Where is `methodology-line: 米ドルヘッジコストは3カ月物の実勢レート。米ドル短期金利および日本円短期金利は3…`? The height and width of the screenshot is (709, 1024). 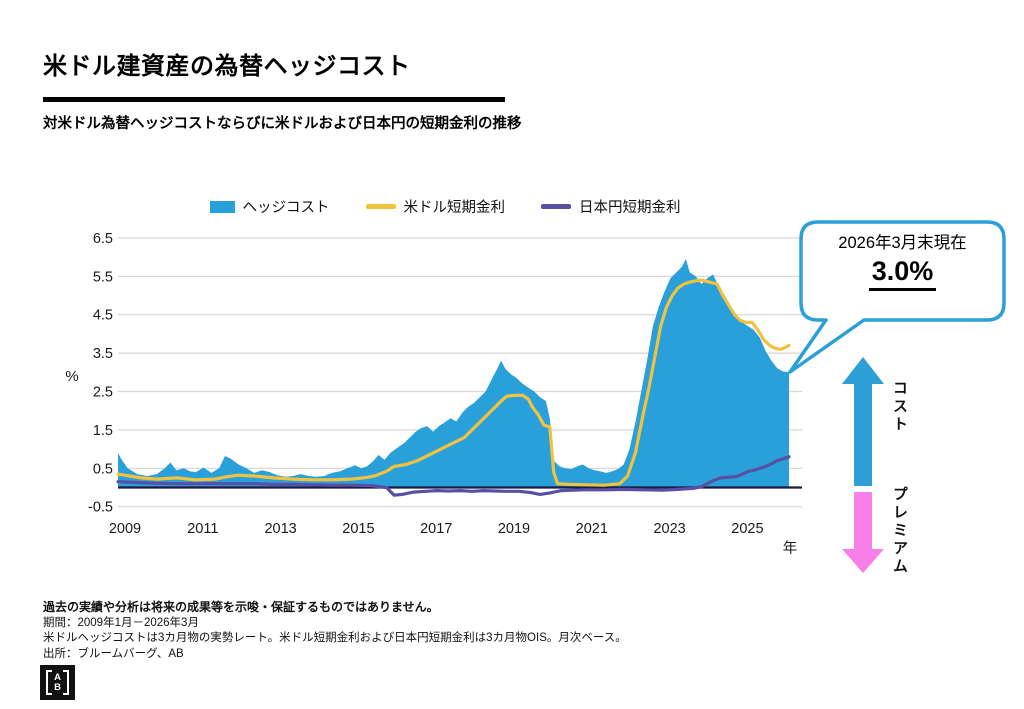 methodology-line: 米ドルヘッジコストは3カ月物の実勢レート。米ドル短期金利および日本円短期金利は3… is located at coordinates (335, 638).